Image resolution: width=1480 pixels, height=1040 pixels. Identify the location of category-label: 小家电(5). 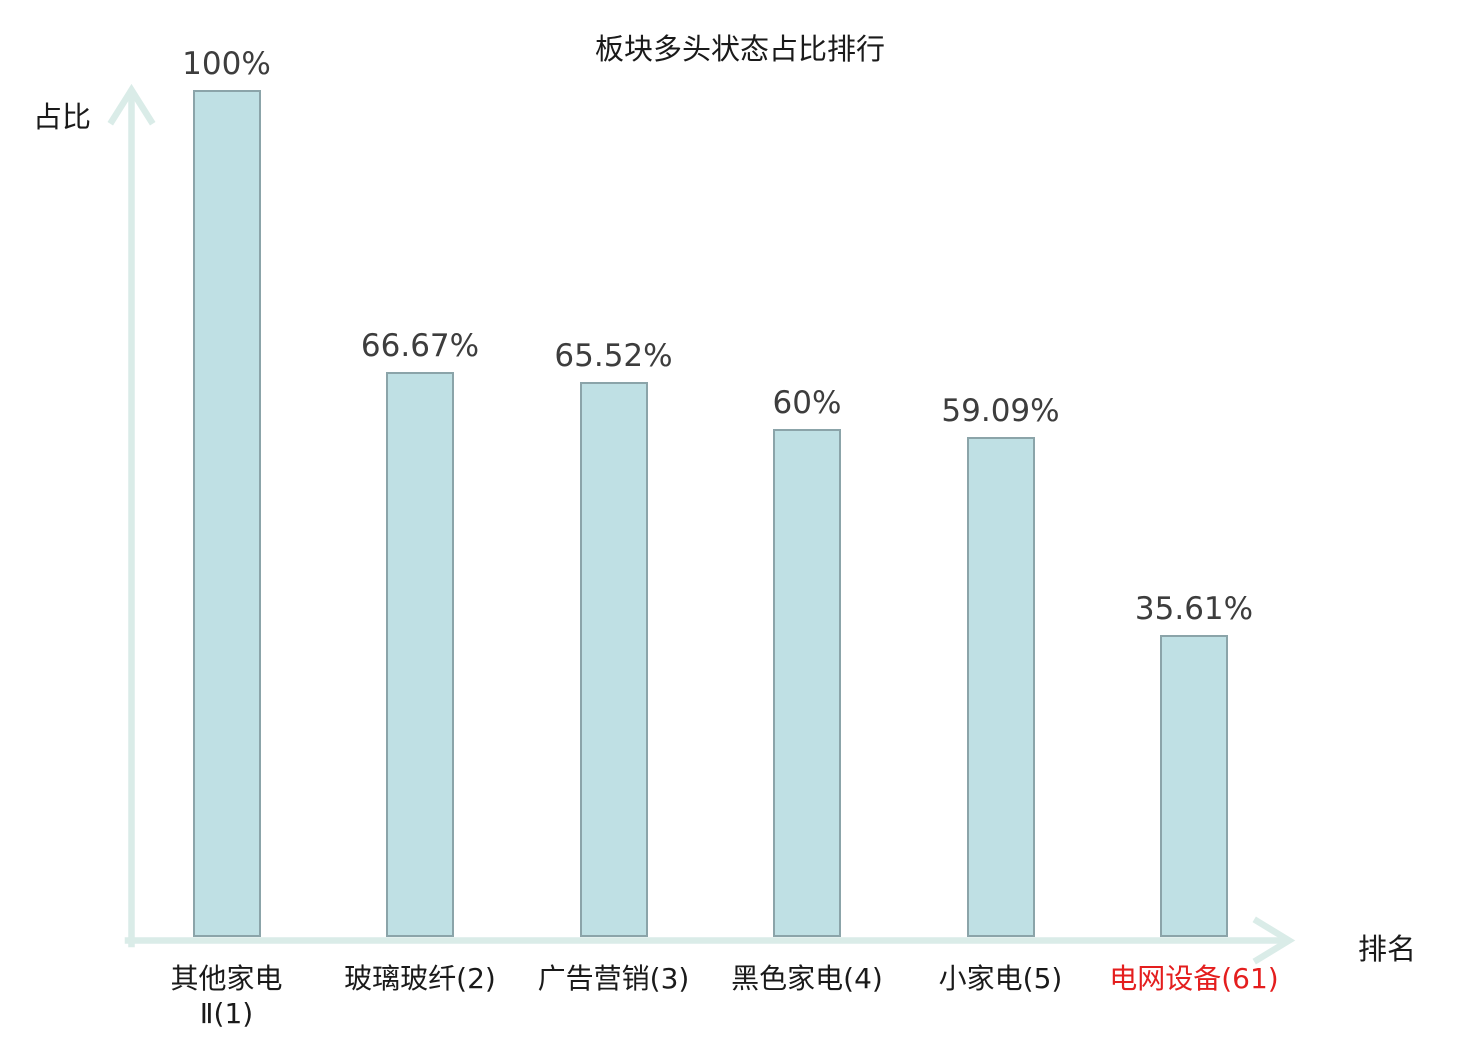
(1001, 978).